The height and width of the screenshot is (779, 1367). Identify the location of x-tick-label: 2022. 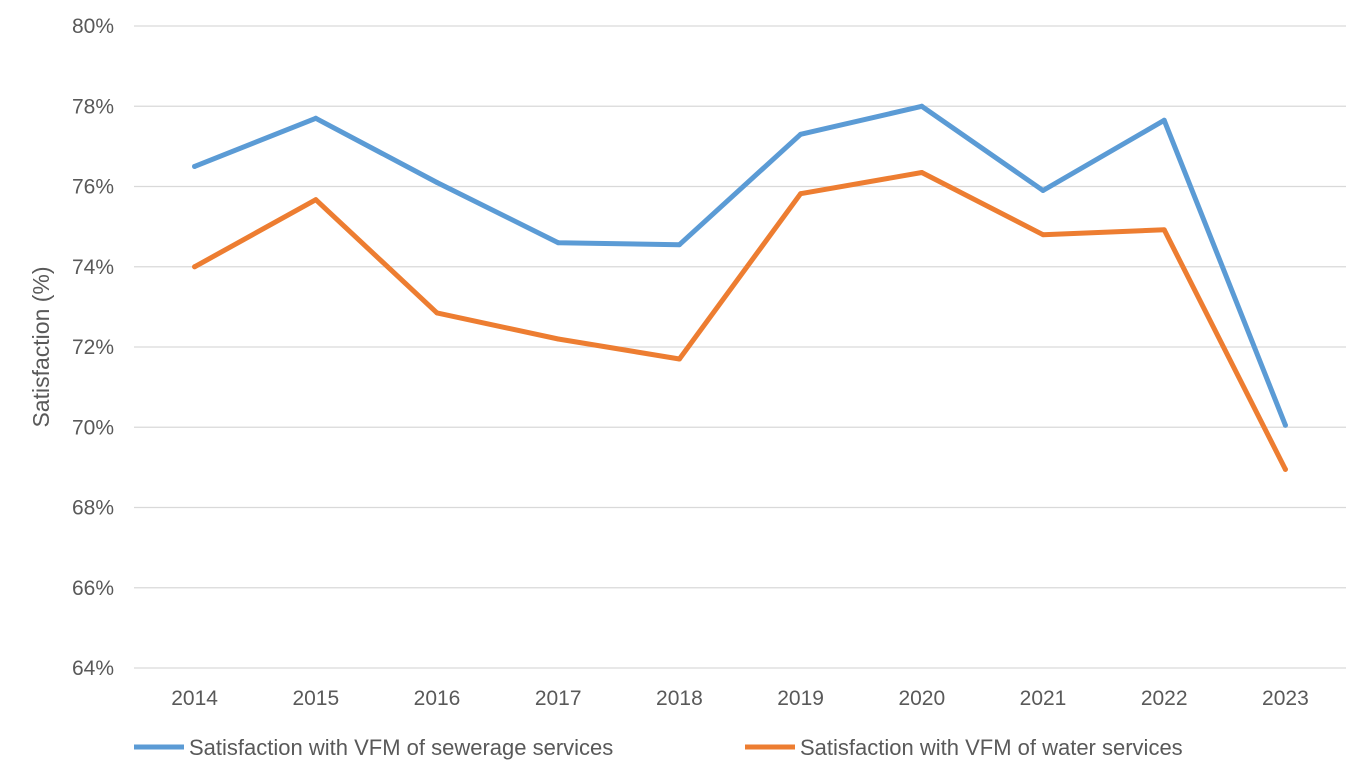
(1164, 698).